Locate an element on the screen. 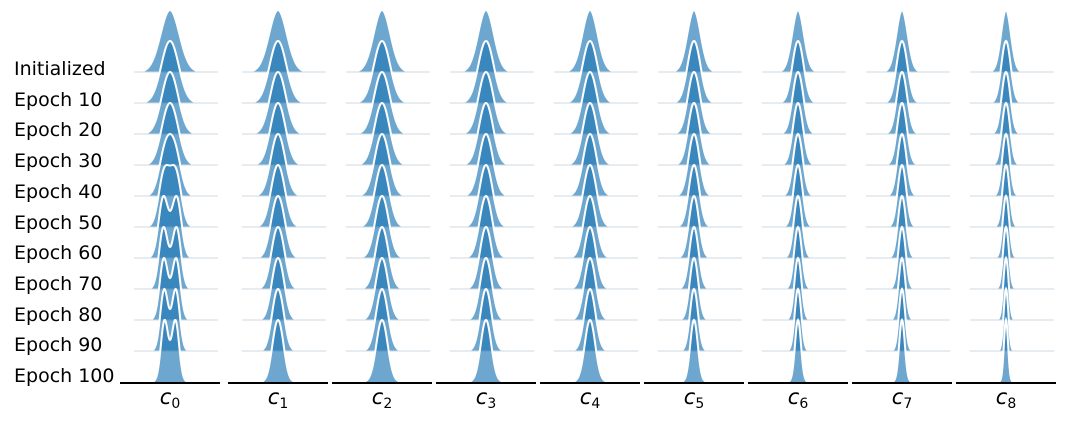  column-subscript: 7 is located at coordinates (908, 404).